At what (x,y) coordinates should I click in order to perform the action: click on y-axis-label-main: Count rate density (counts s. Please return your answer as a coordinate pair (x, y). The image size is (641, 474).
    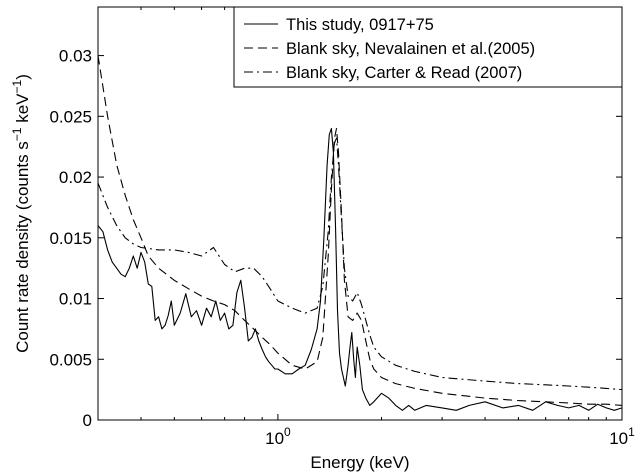
    Looking at the image, I should click on (22, 247).